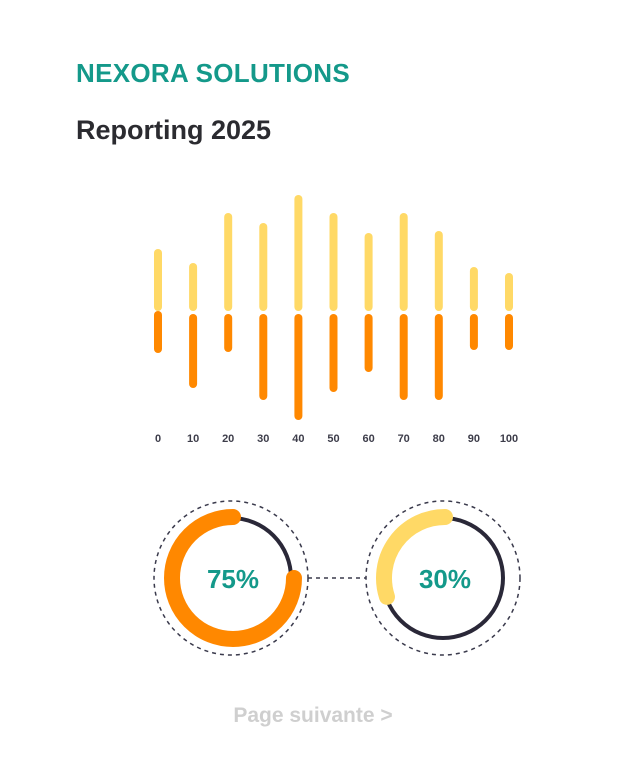 This screenshot has width=642, height=776. Describe the element at coordinates (228, 439) in the screenshot. I see `tick-label: 20` at that location.